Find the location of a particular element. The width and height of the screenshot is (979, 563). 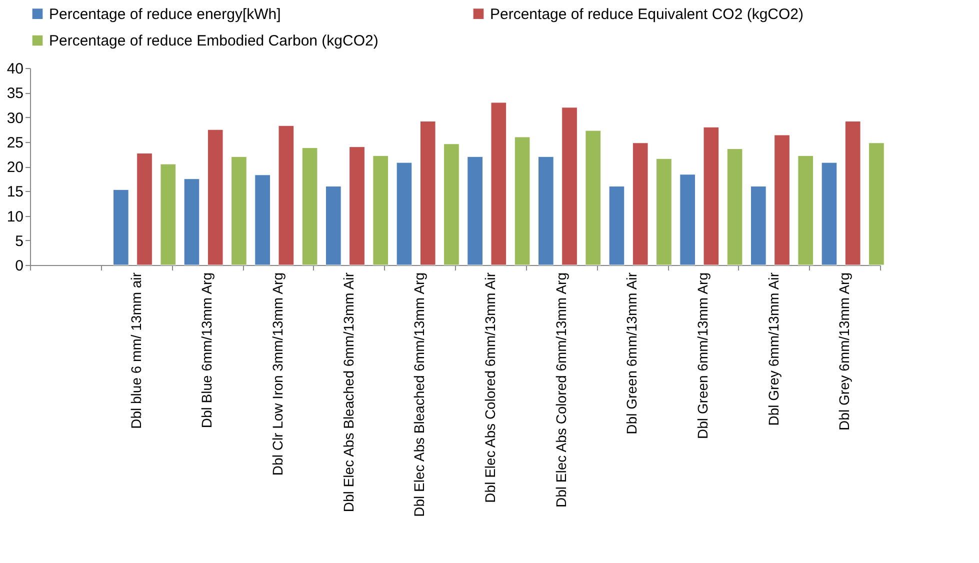

x-tick-label: Dbl Grey 6mm/13mm Air is located at coordinates (773, 349).